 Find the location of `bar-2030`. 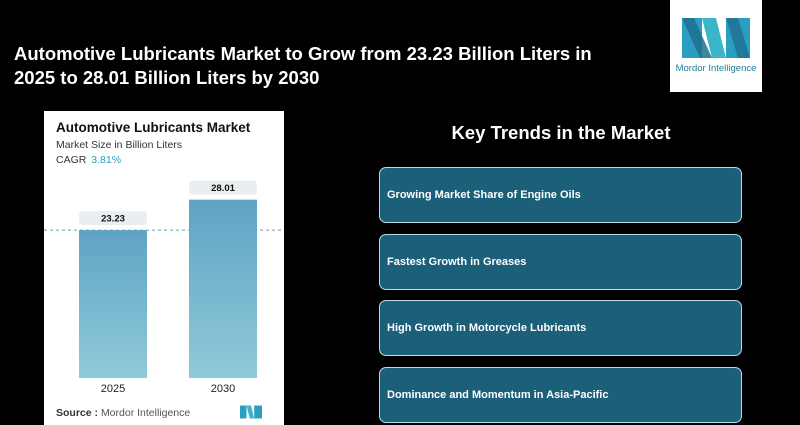

bar-2030 is located at coordinates (223, 288).